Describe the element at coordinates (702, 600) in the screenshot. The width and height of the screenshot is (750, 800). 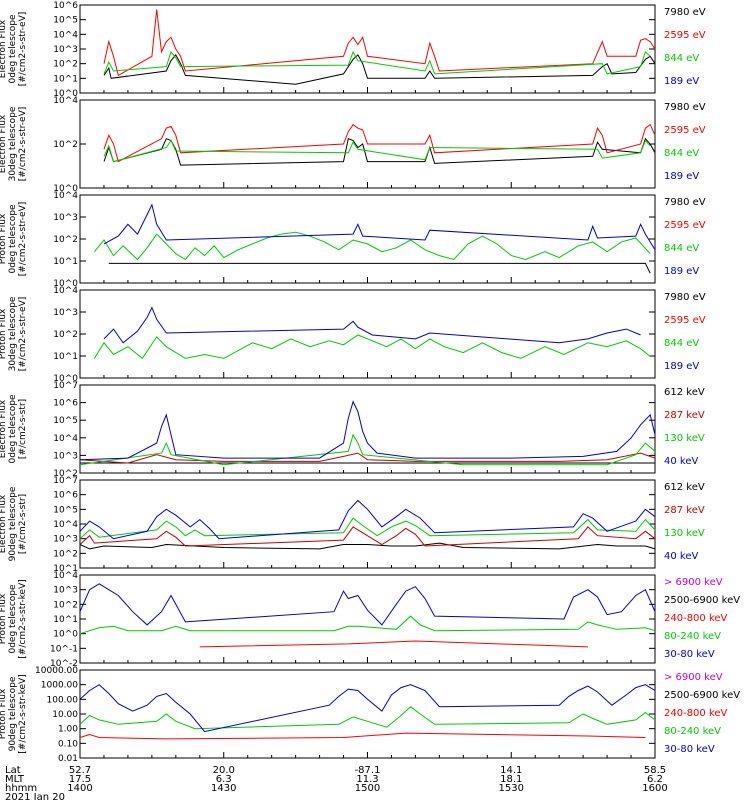
I see `legend-entry: 2500-6900 keV` at that location.